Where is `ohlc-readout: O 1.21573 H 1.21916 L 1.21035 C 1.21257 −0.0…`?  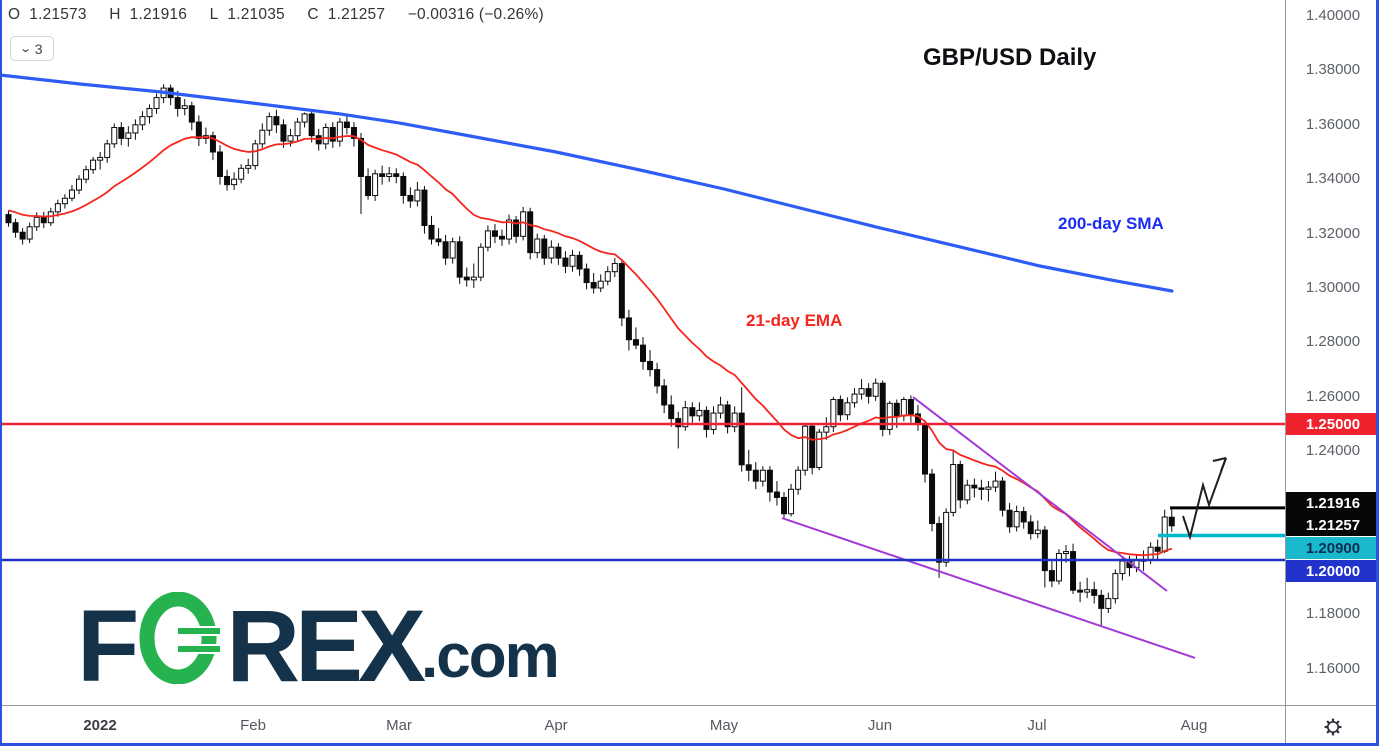
ohlc-readout: O 1.21573 H 1.21916 L 1.21035 C 1.21257 −0.0… is located at coordinates (280, 15).